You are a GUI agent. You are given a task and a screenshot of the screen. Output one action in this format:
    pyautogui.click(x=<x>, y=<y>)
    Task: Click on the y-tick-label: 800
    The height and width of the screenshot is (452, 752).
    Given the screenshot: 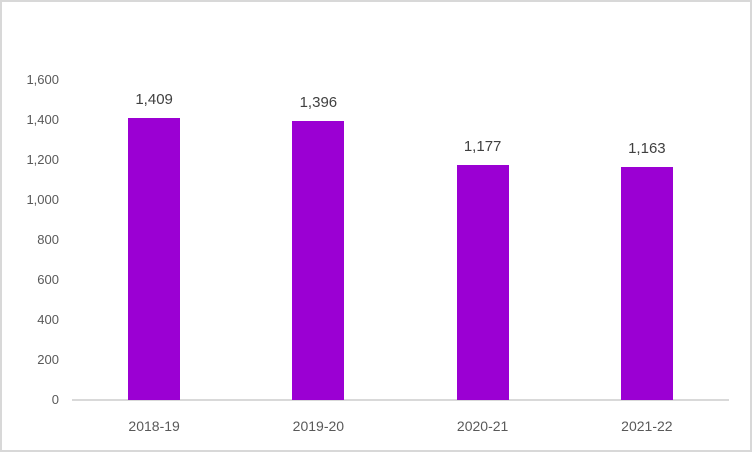 What is the action you would take?
    pyautogui.click(x=48, y=239)
    